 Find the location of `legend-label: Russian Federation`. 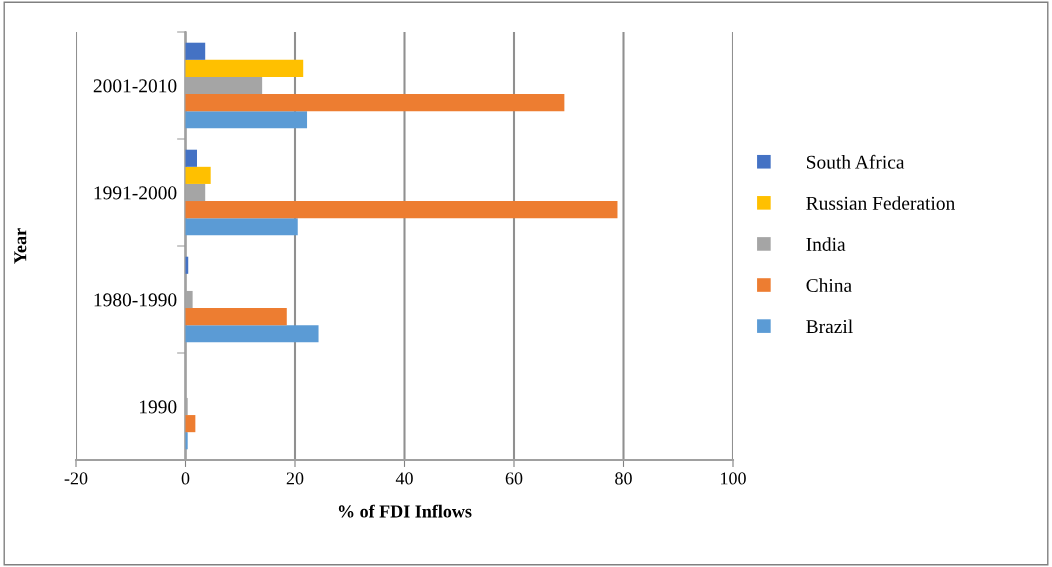

legend-label: Russian Federation is located at coordinates (880, 203).